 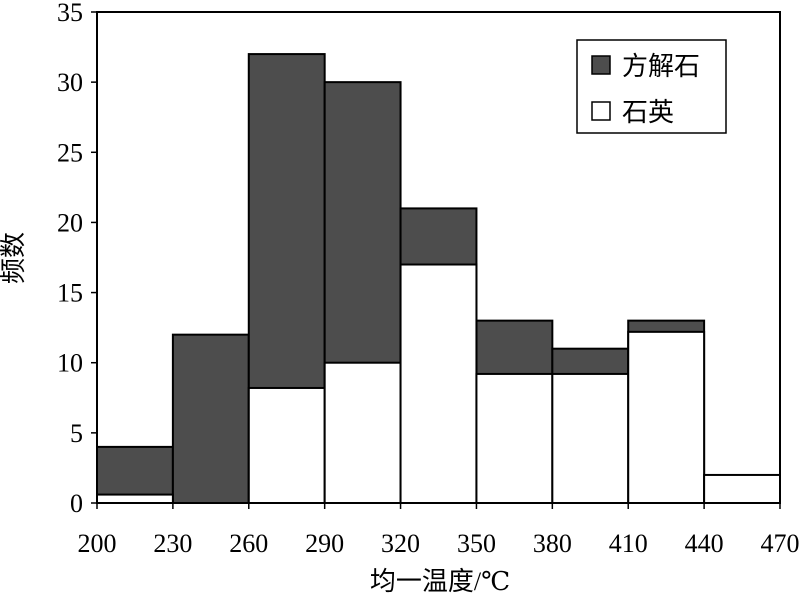 I want to click on y-tick-label: 5, so click(x=76, y=433).